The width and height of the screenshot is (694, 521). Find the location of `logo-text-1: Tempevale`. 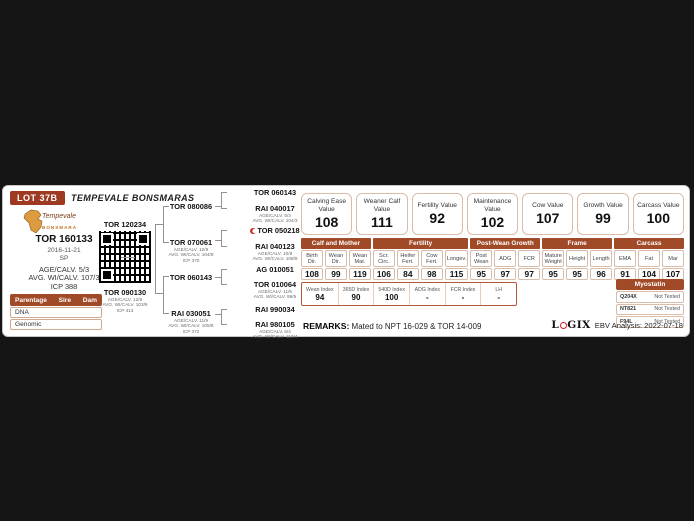

logo-text-1: Tempevale is located at coordinates (59, 216).